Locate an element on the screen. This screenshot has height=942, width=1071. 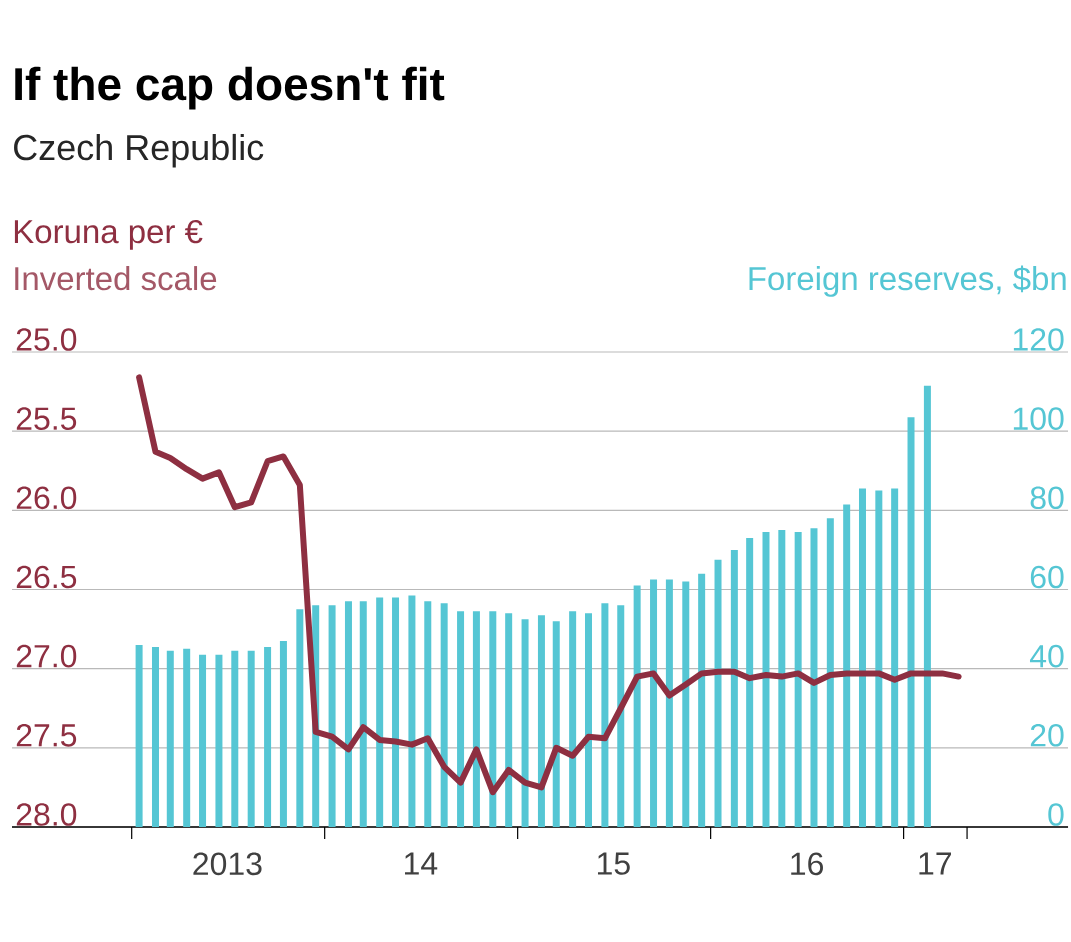
y2-tick-label: 60 is located at coordinates (1047, 577).